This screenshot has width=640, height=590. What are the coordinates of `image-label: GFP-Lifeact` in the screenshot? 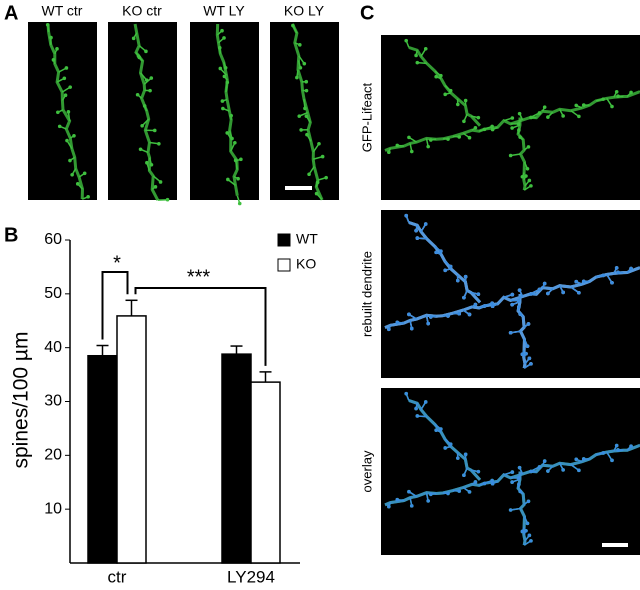 It's located at (366, 117).